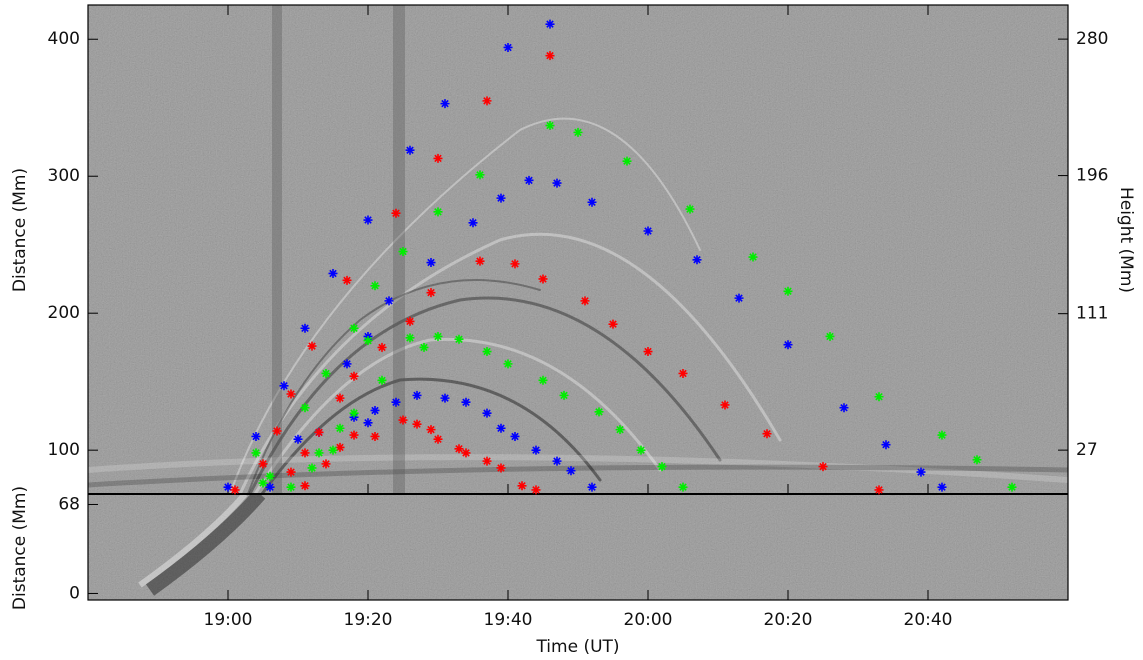 The image size is (1143, 660). What do you see at coordinates (1092, 176) in the screenshot?
I see `y2-tick-label: 196` at bounding box center [1092, 176].